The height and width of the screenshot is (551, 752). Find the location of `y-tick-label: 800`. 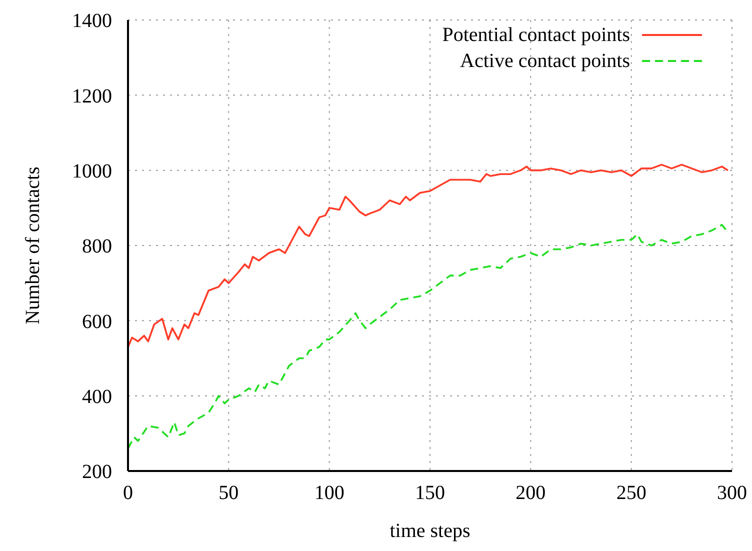

y-tick-label: 800 is located at coordinates (97, 247).